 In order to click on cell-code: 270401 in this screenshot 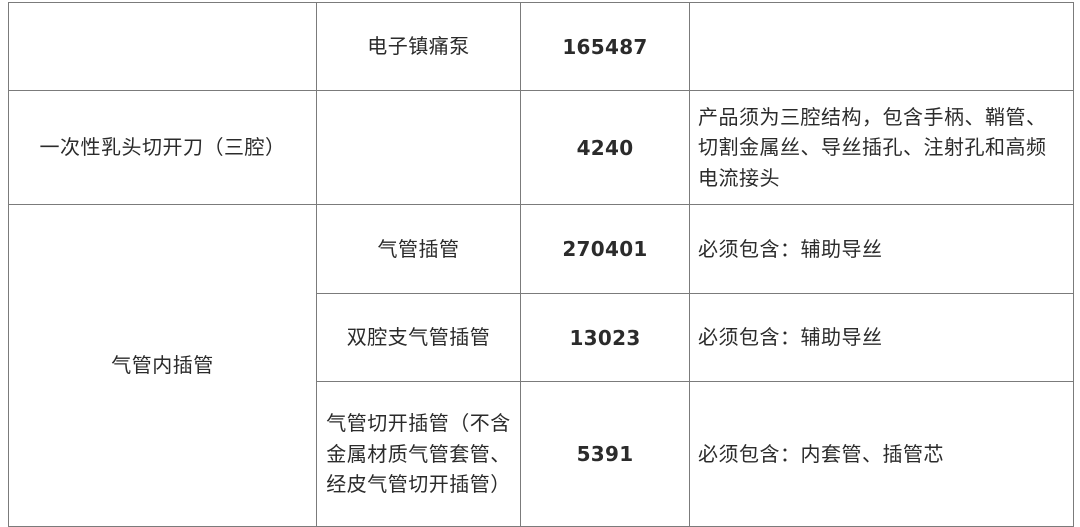, I will do `click(605, 249)`.